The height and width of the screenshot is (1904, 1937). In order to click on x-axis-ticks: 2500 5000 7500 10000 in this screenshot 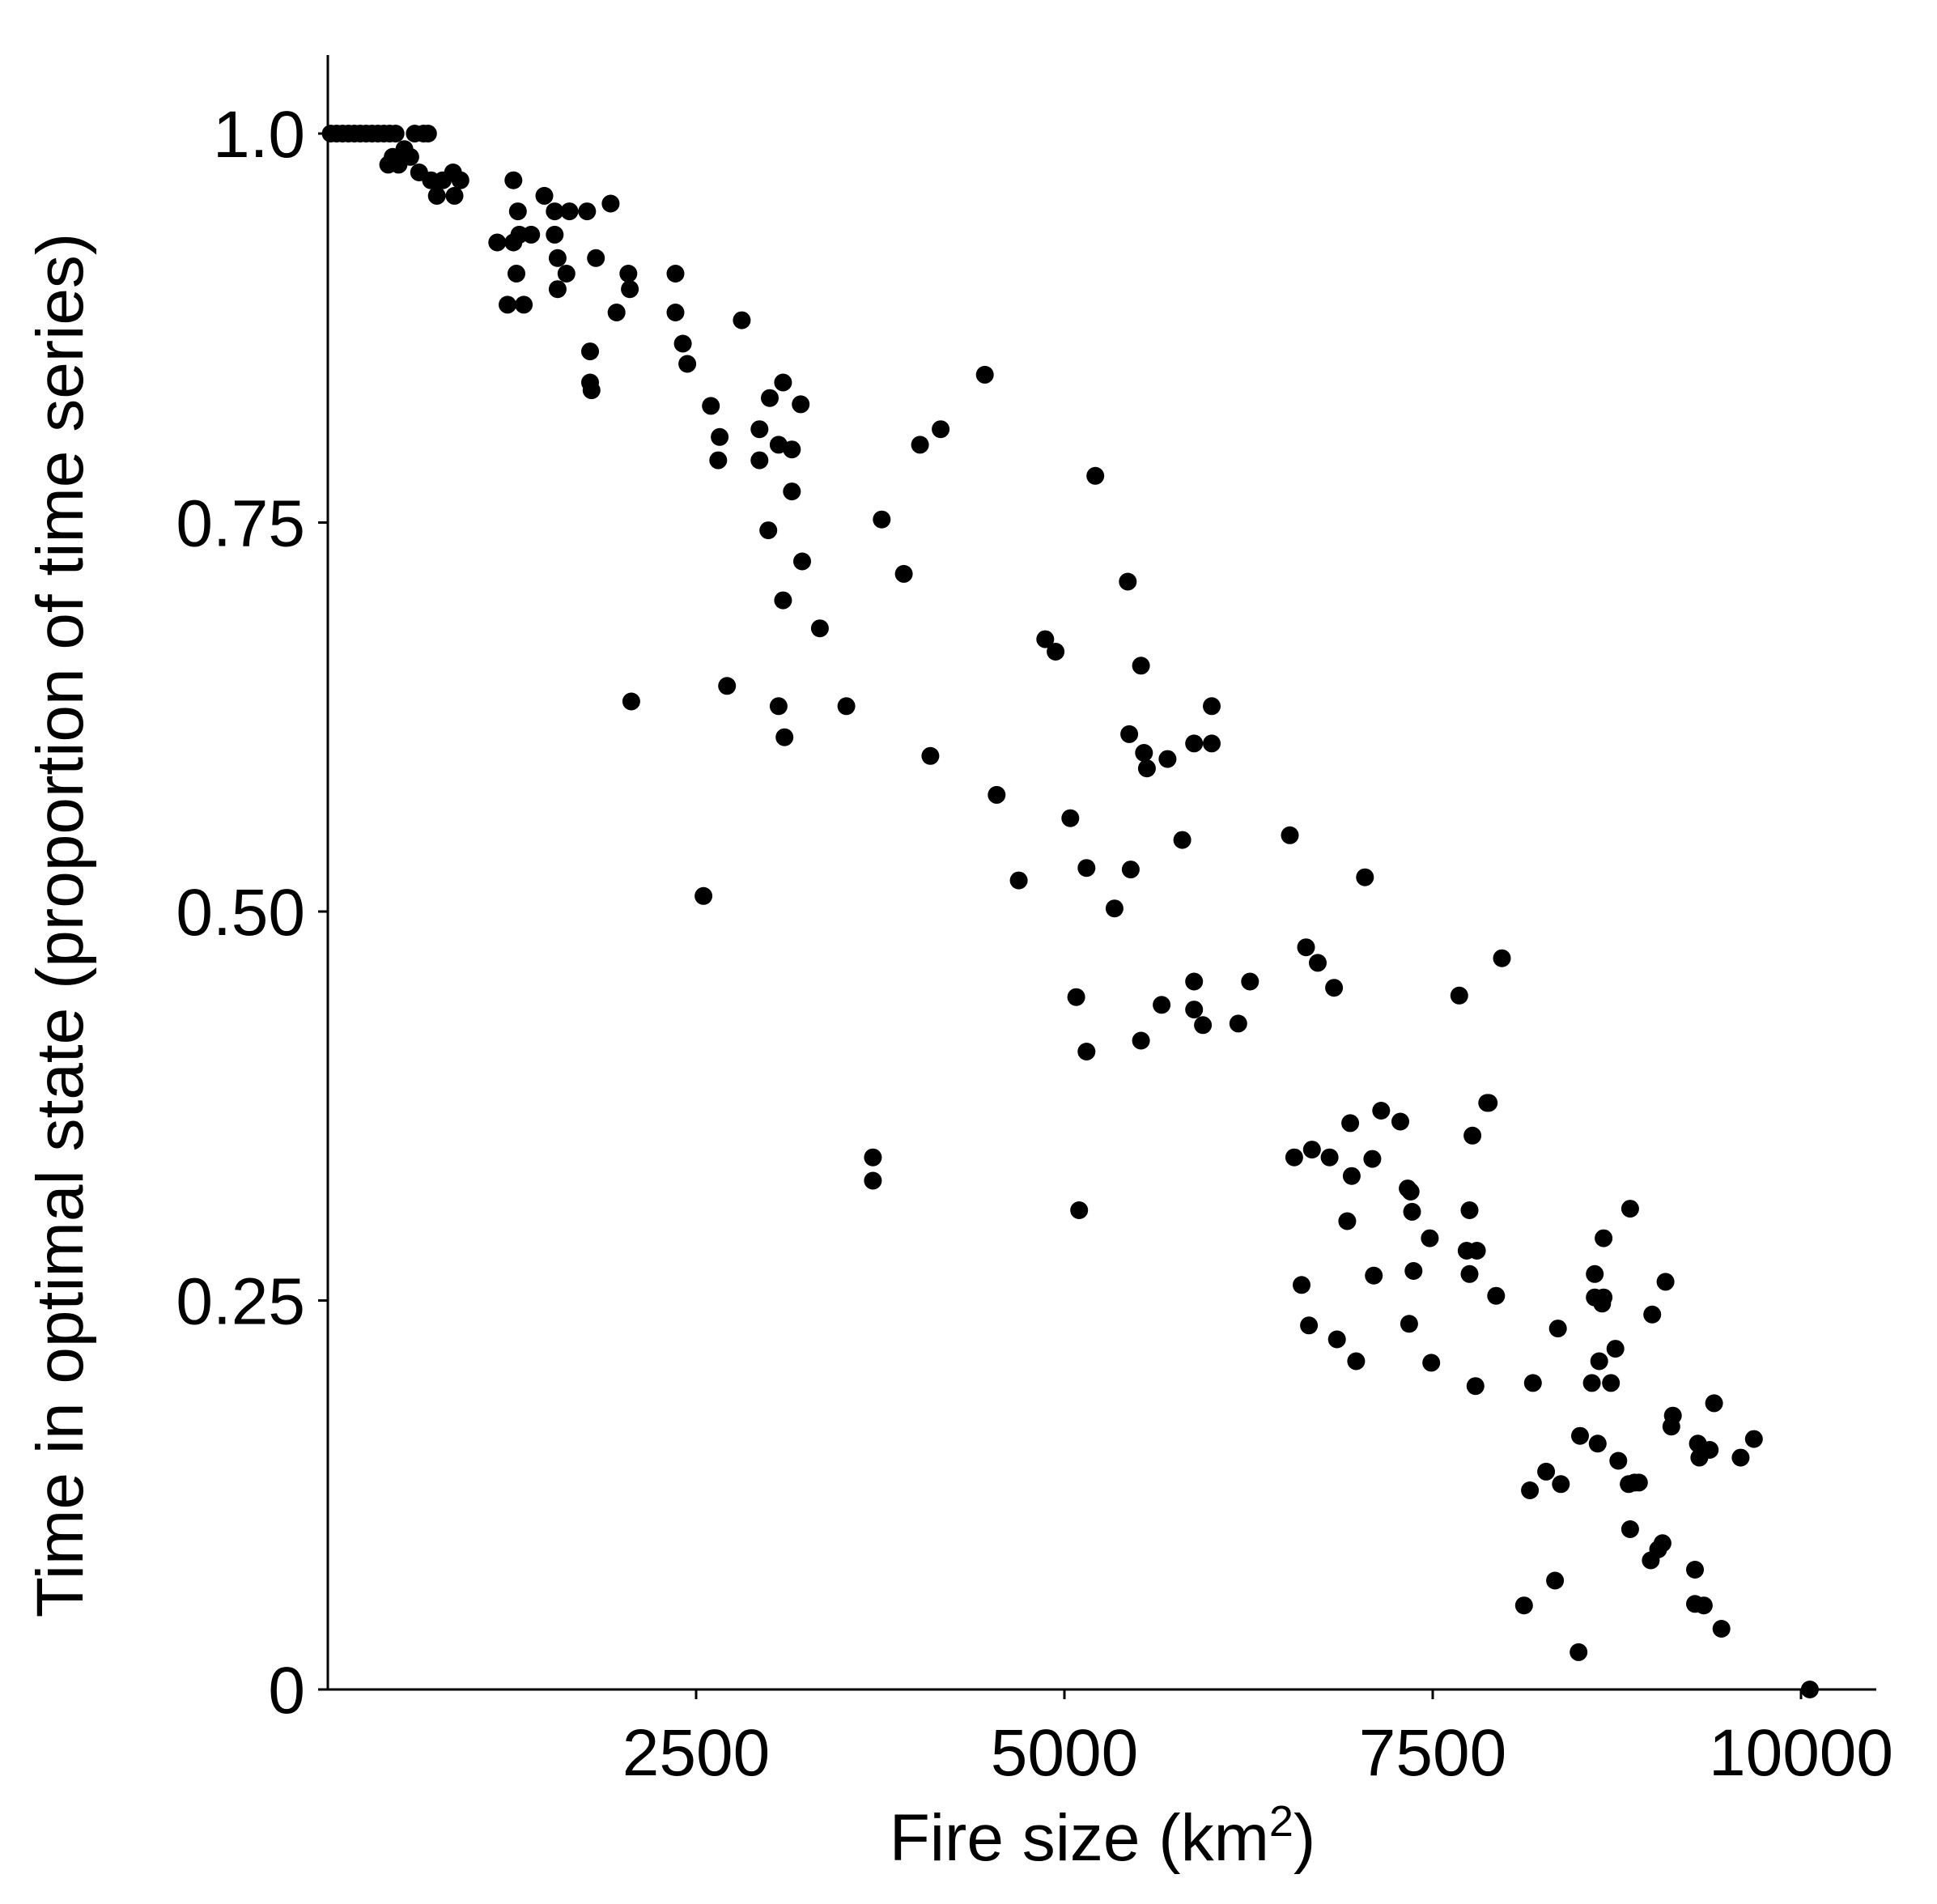, I will do `click(1257, 1740)`.